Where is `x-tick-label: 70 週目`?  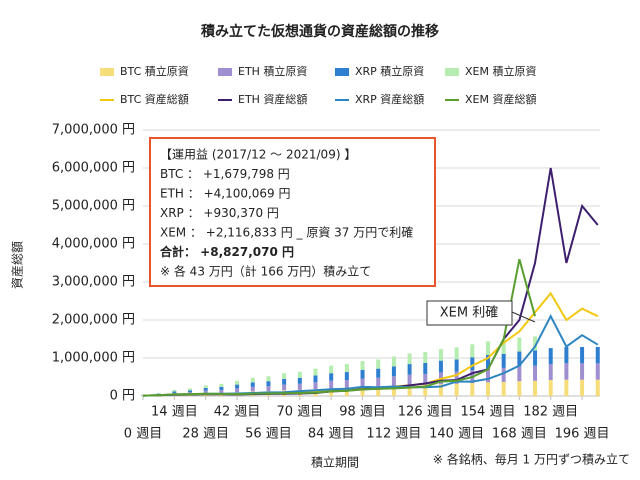 x-tick-label: 70 週目 is located at coordinates (299, 412).